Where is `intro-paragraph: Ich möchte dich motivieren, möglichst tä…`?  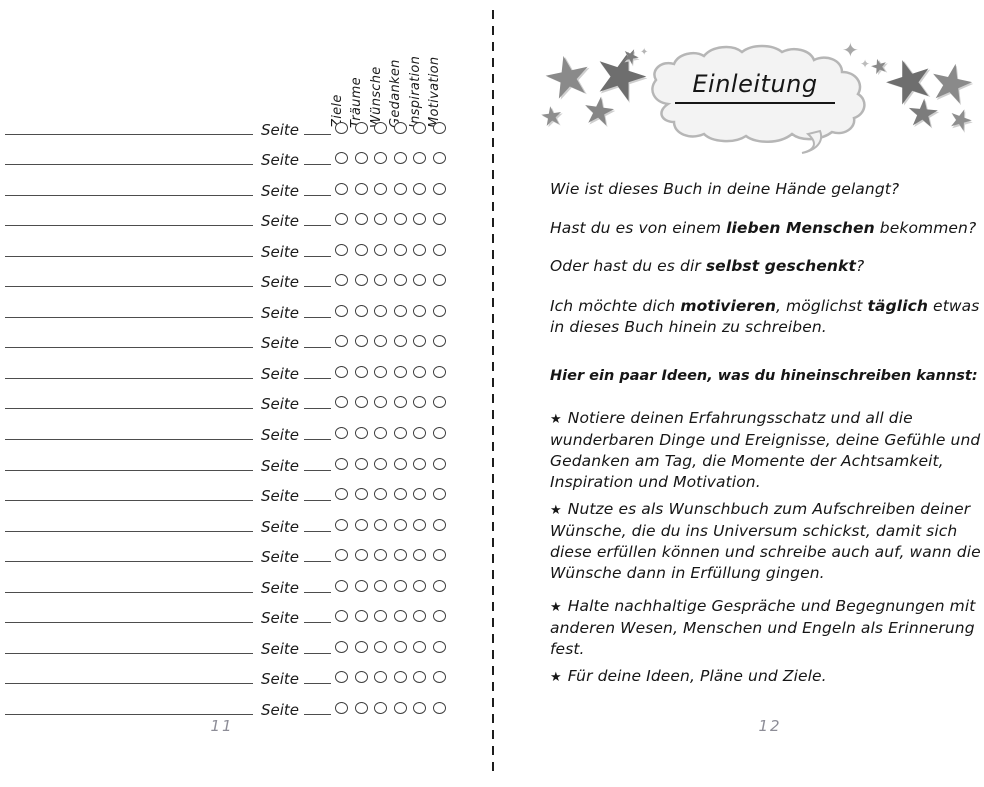 intro-paragraph: Ich möchte dich motivieren, möglichst tä… is located at coordinates (767, 317).